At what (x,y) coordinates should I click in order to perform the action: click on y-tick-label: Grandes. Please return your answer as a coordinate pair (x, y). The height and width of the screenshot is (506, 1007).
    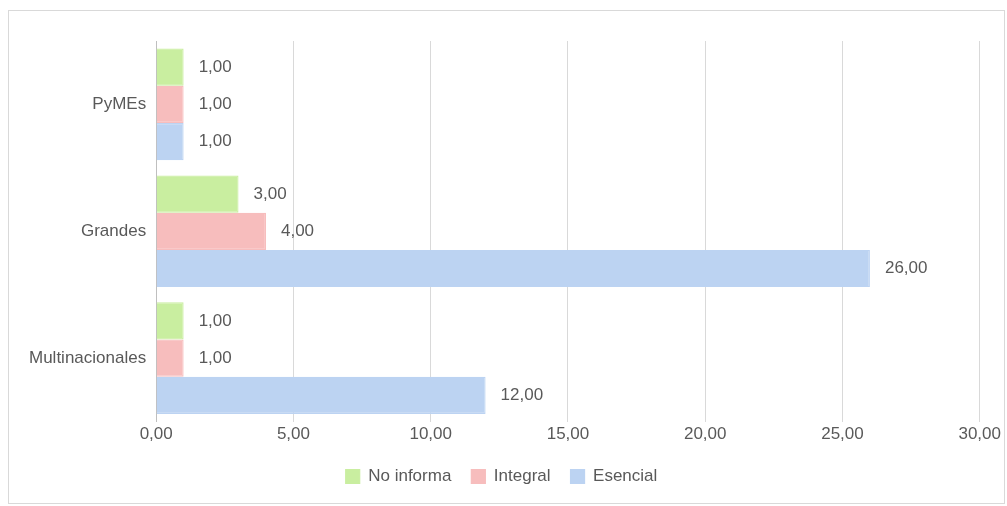
    Looking at the image, I should click on (113, 230).